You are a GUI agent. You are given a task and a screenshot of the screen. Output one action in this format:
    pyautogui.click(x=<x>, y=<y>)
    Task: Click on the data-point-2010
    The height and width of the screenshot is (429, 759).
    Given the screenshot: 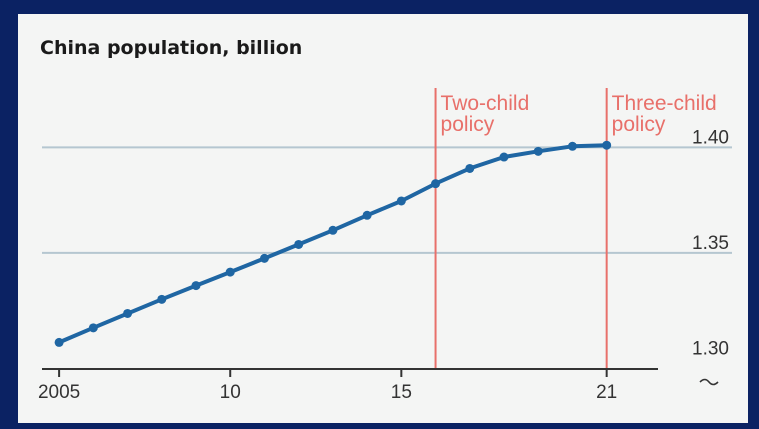 What is the action you would take?
    pyautogui.click(x=230, y=272)
    